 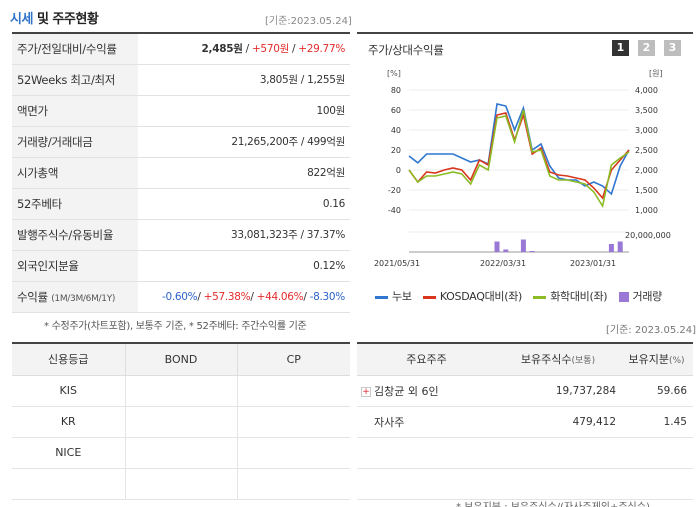 I want to click on left-axis-ticks: 80 60 40 20 0 -20 -40, so click(x=394, y=150).